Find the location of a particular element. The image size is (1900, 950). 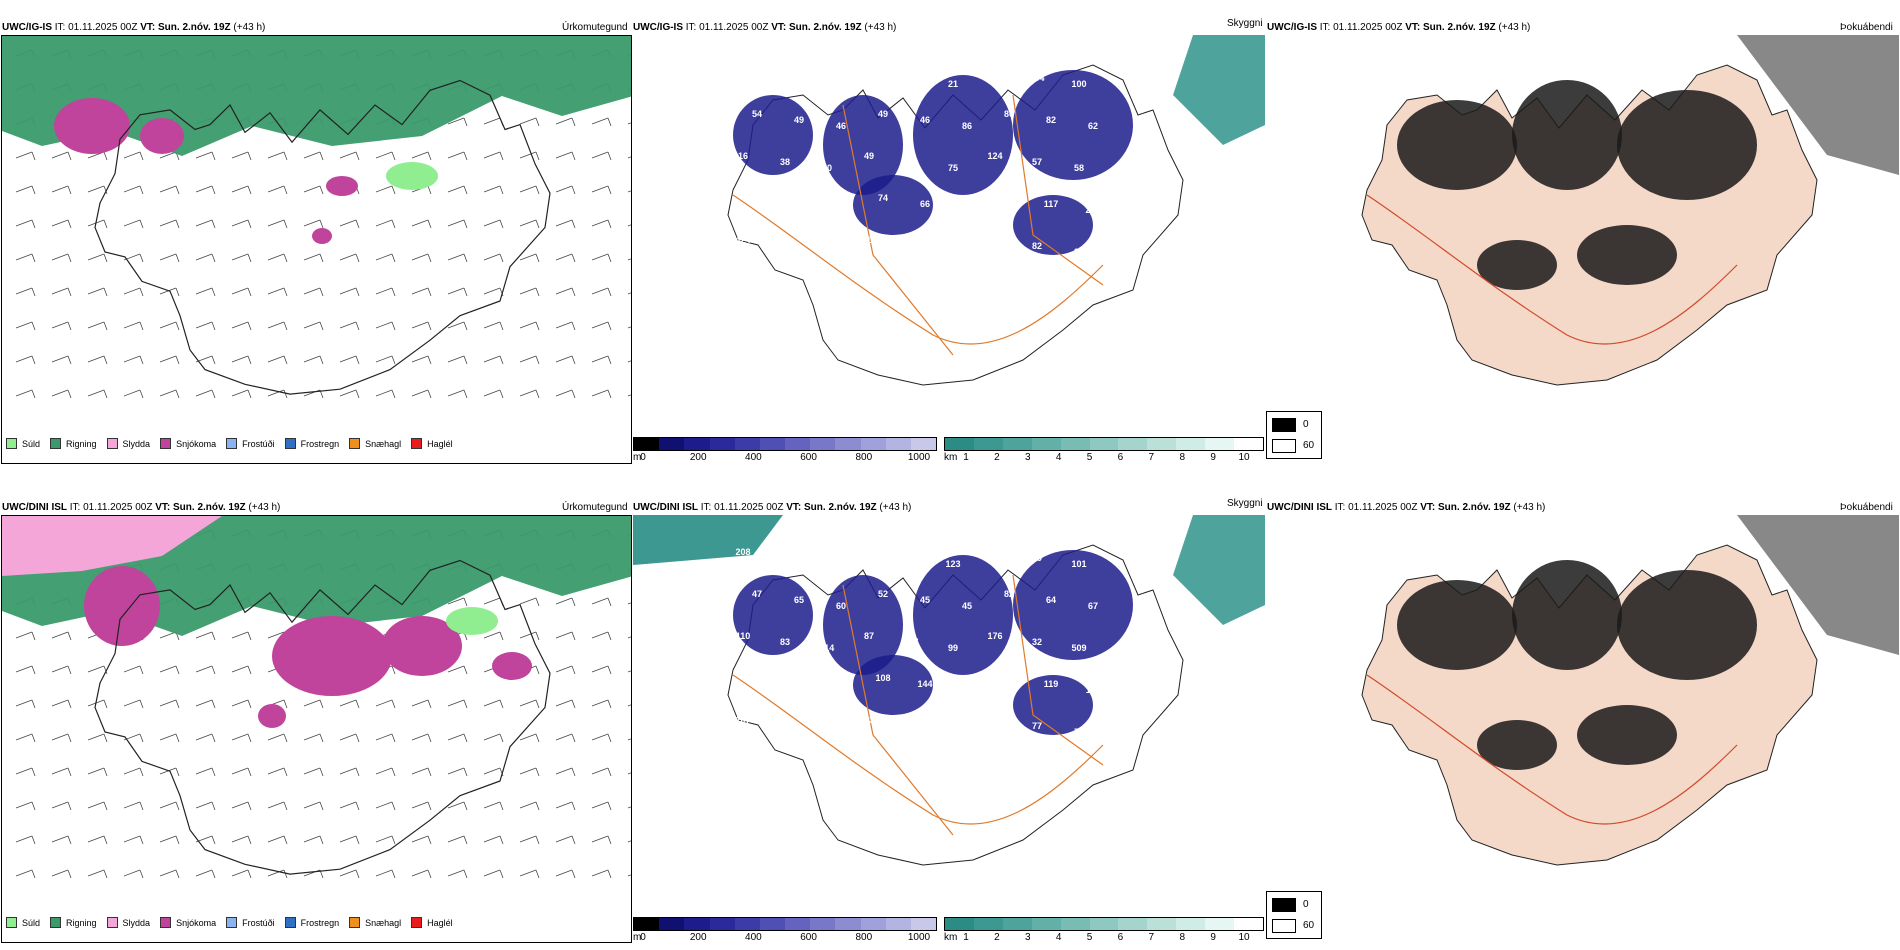

ceiling-value-label: 188 is located at coordinates (952, 732).